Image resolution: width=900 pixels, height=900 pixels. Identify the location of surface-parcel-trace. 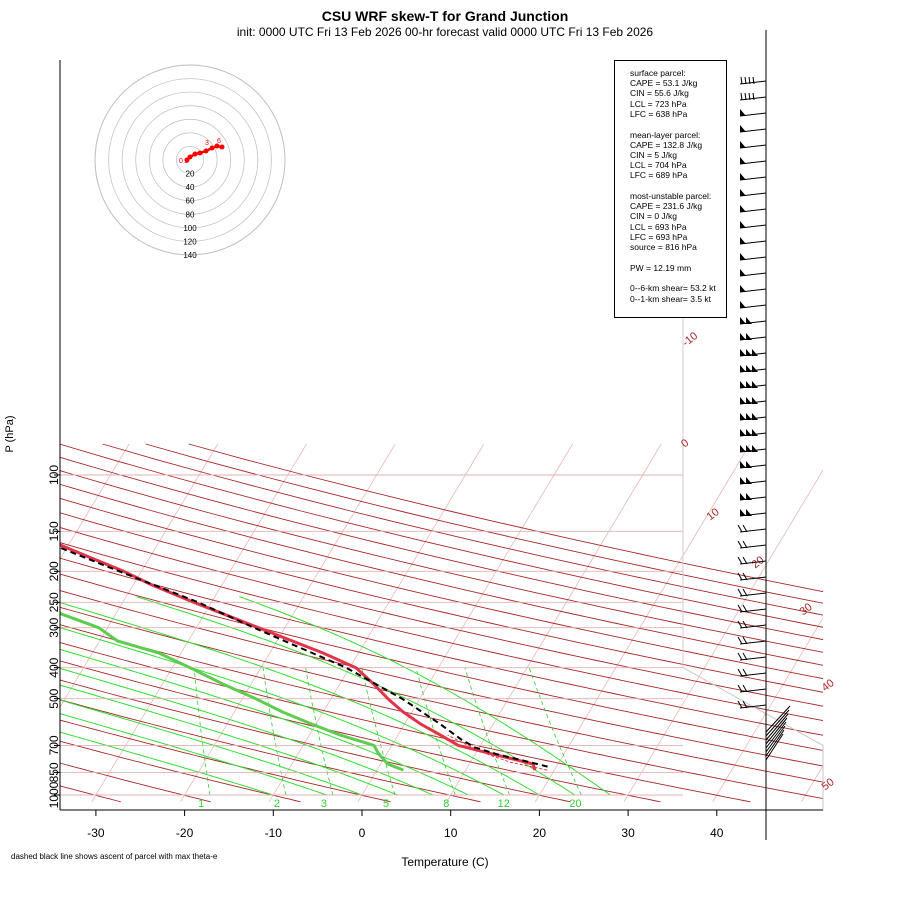
(497, 752).